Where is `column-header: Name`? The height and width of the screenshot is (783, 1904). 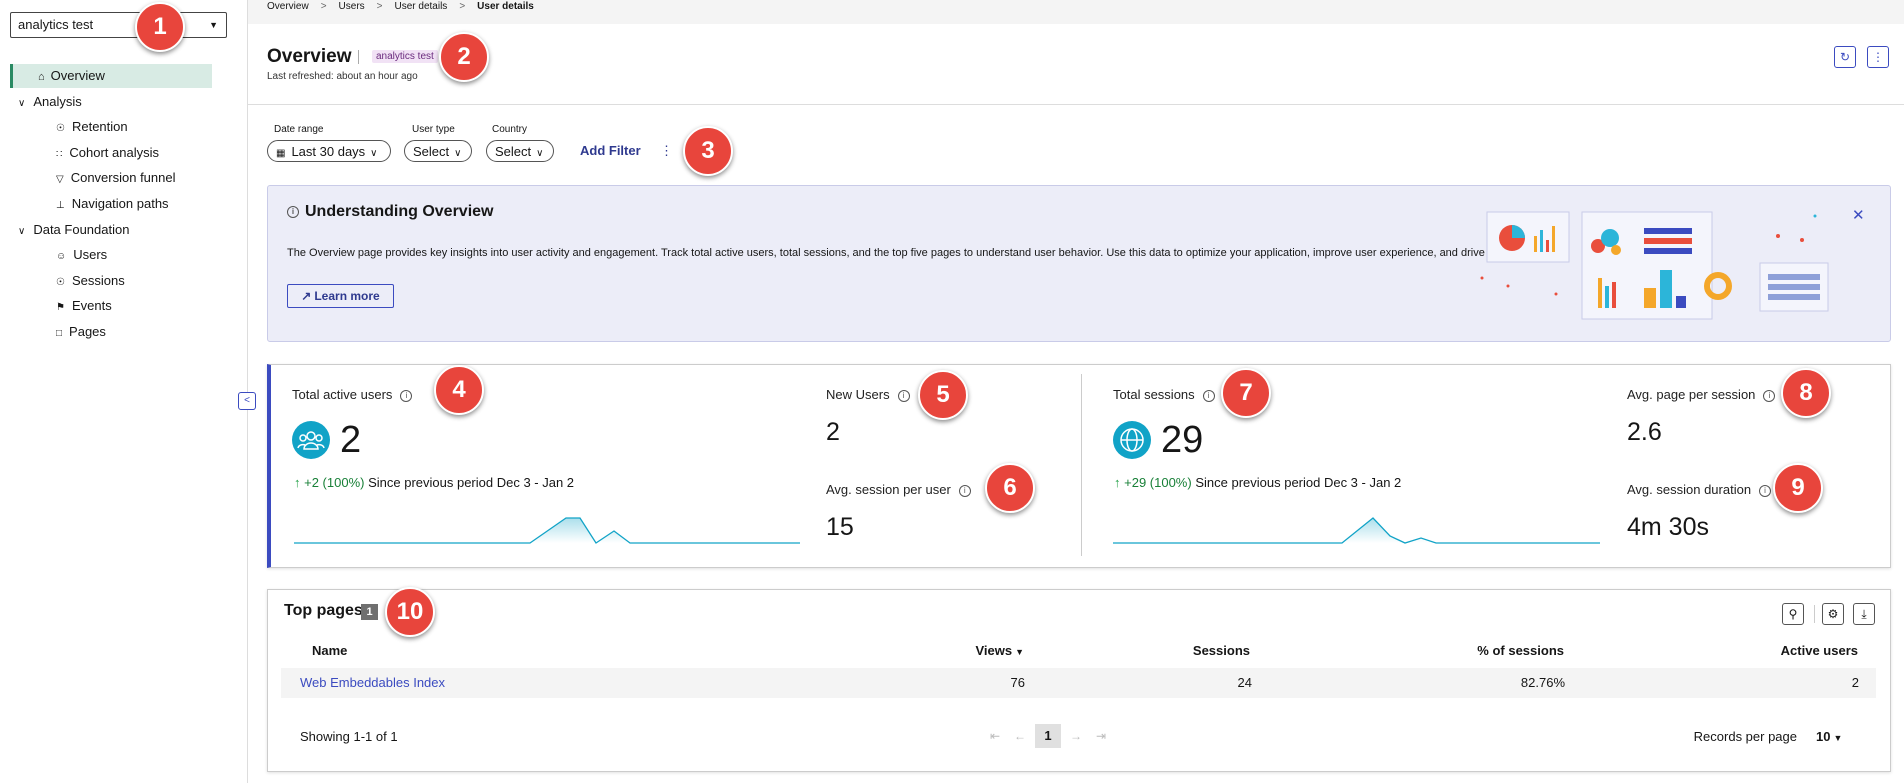
column-header: Name is located at coordinates (330, 650).